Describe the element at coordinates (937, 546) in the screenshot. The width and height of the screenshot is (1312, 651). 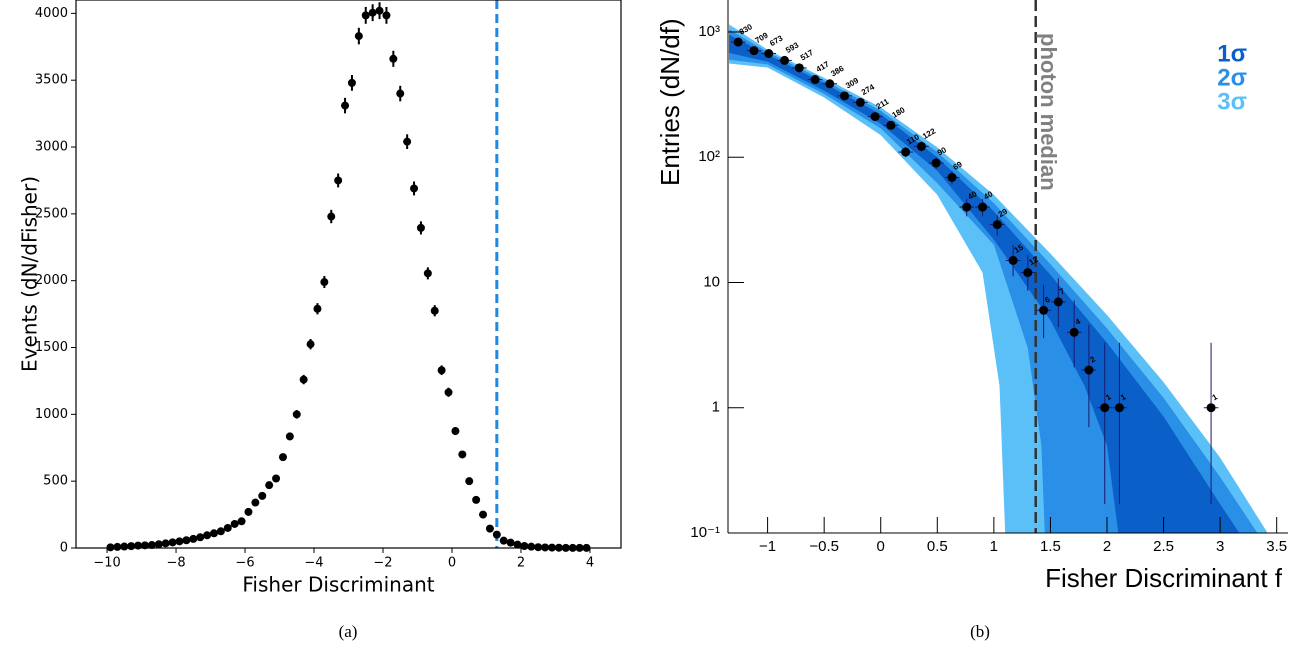
I see `x-tick-label: 0.5` at that location.